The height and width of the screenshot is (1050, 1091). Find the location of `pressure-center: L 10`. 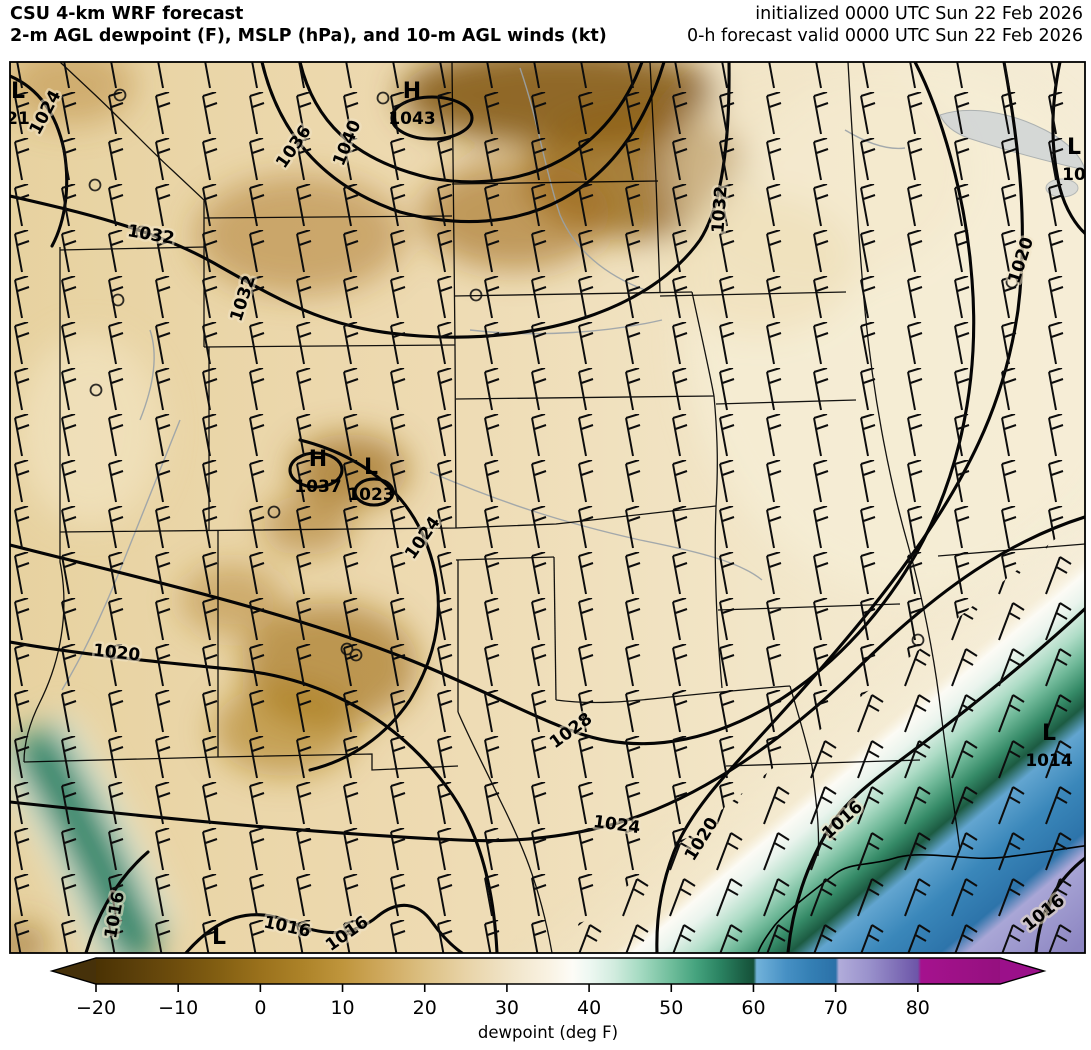

pressure-center: L 10 is located at coordinates (1074, 160).